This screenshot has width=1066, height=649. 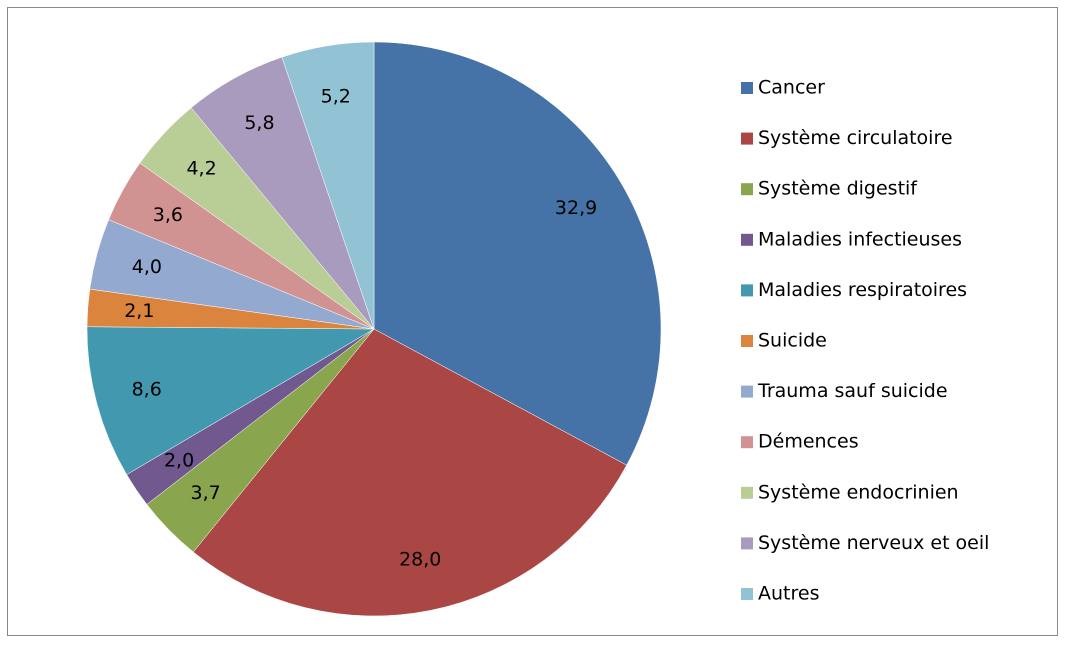 What do you see at coordinates (791, 88) in the screenshot?
I see `legend-label: Cancer` at bounding box center [791, 88].